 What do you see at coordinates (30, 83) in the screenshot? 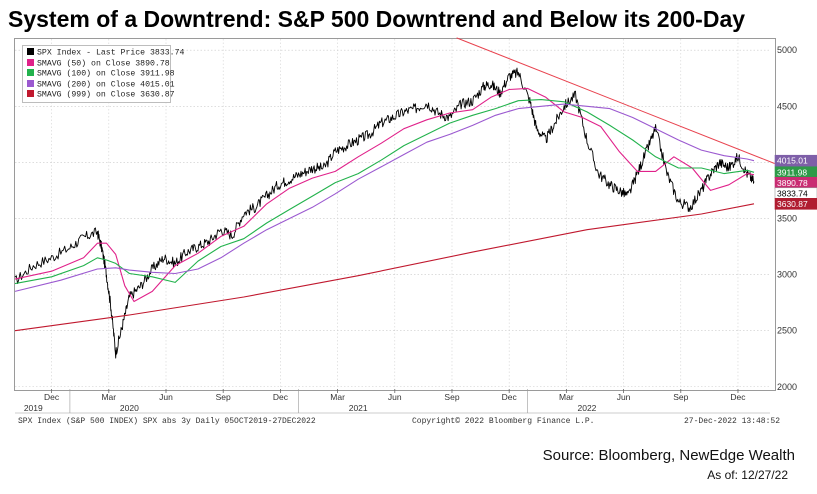
I see `legend-swatch-sma200` at bounding box center [30, 83].